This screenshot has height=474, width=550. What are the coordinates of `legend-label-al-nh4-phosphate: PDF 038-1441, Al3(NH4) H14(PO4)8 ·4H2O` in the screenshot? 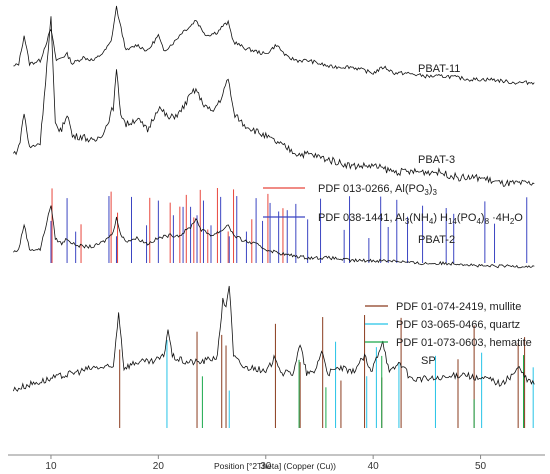 It's located at (420, 219).